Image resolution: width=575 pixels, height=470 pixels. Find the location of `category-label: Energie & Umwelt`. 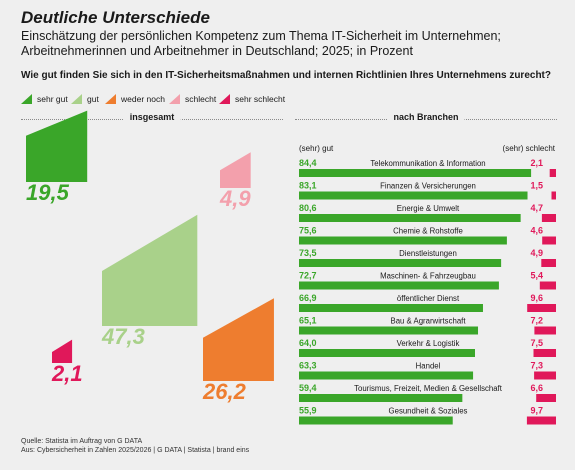

category-label: Energie & Umwelt is located at coordinates (428, 208).